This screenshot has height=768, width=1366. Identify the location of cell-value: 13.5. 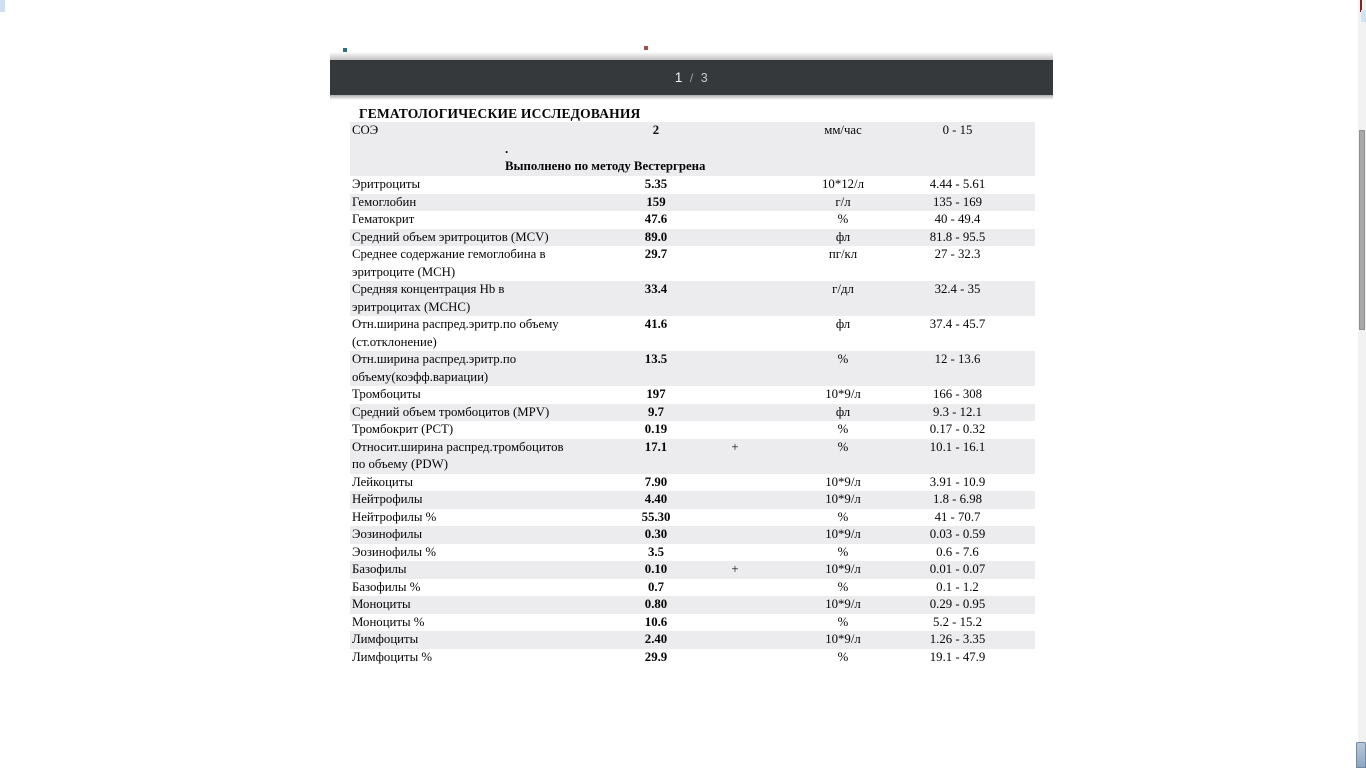
(656, 359).